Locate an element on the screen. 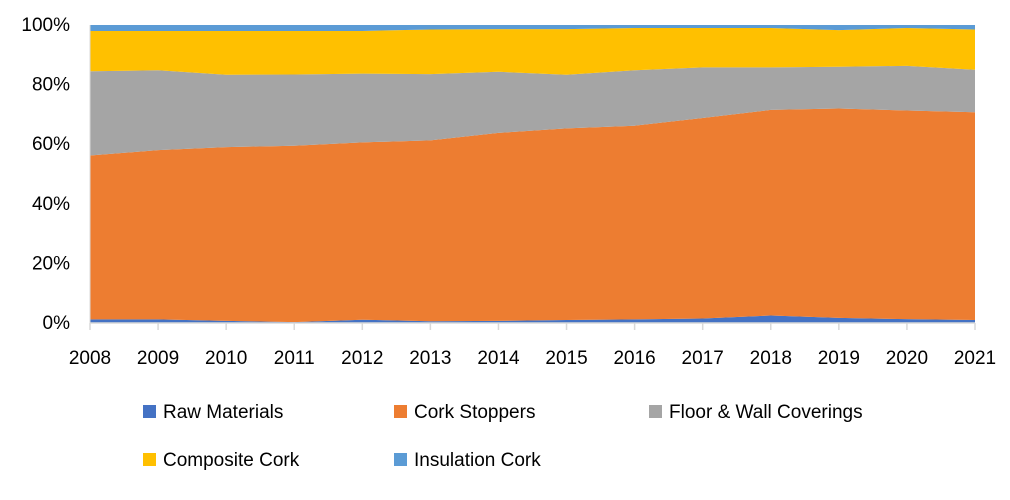 The image size is (1010, 500). y-tick-label: 40% is located at coordinates (51, 204).